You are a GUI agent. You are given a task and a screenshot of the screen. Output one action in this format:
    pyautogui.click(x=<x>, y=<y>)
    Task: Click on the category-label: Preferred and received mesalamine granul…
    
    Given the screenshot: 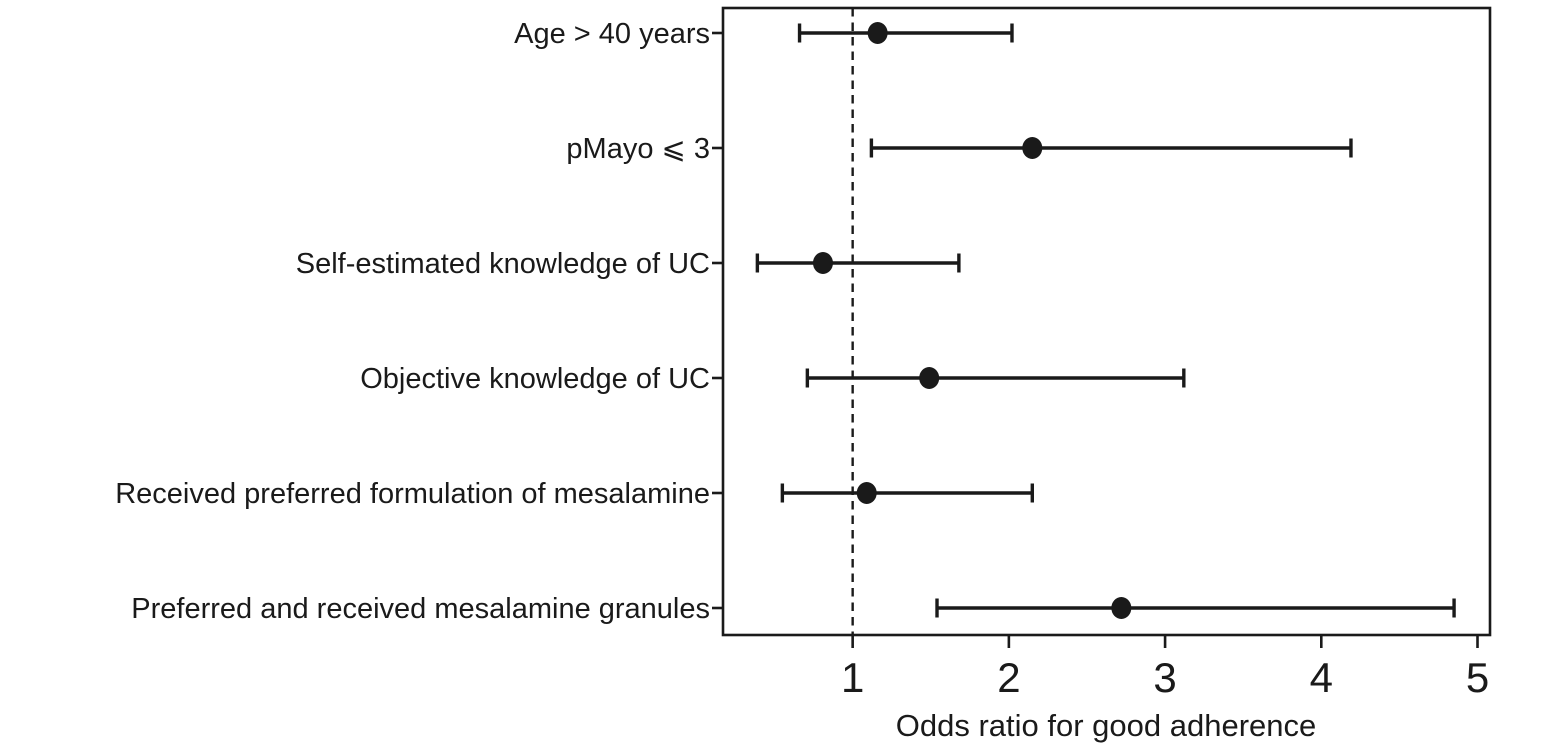 What is the action you would take?
    pyautogui.click(x=420, y=609)
    